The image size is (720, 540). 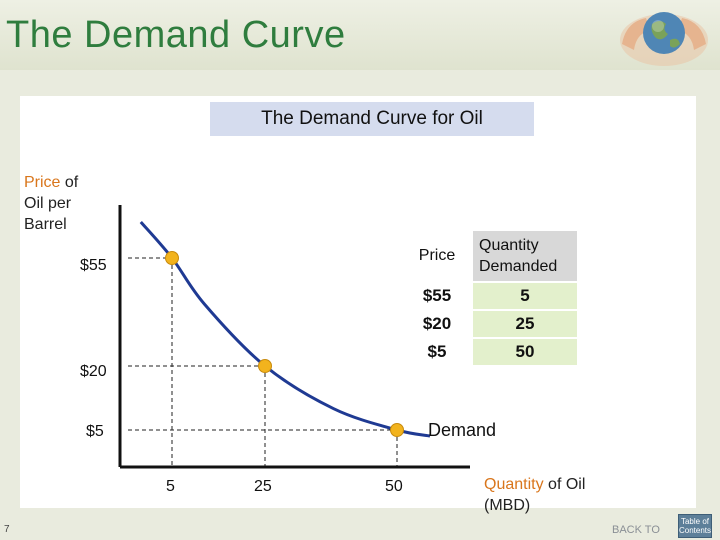 I want to click on y-axis-title-line2: Oil per, so click(x=48, y=203).